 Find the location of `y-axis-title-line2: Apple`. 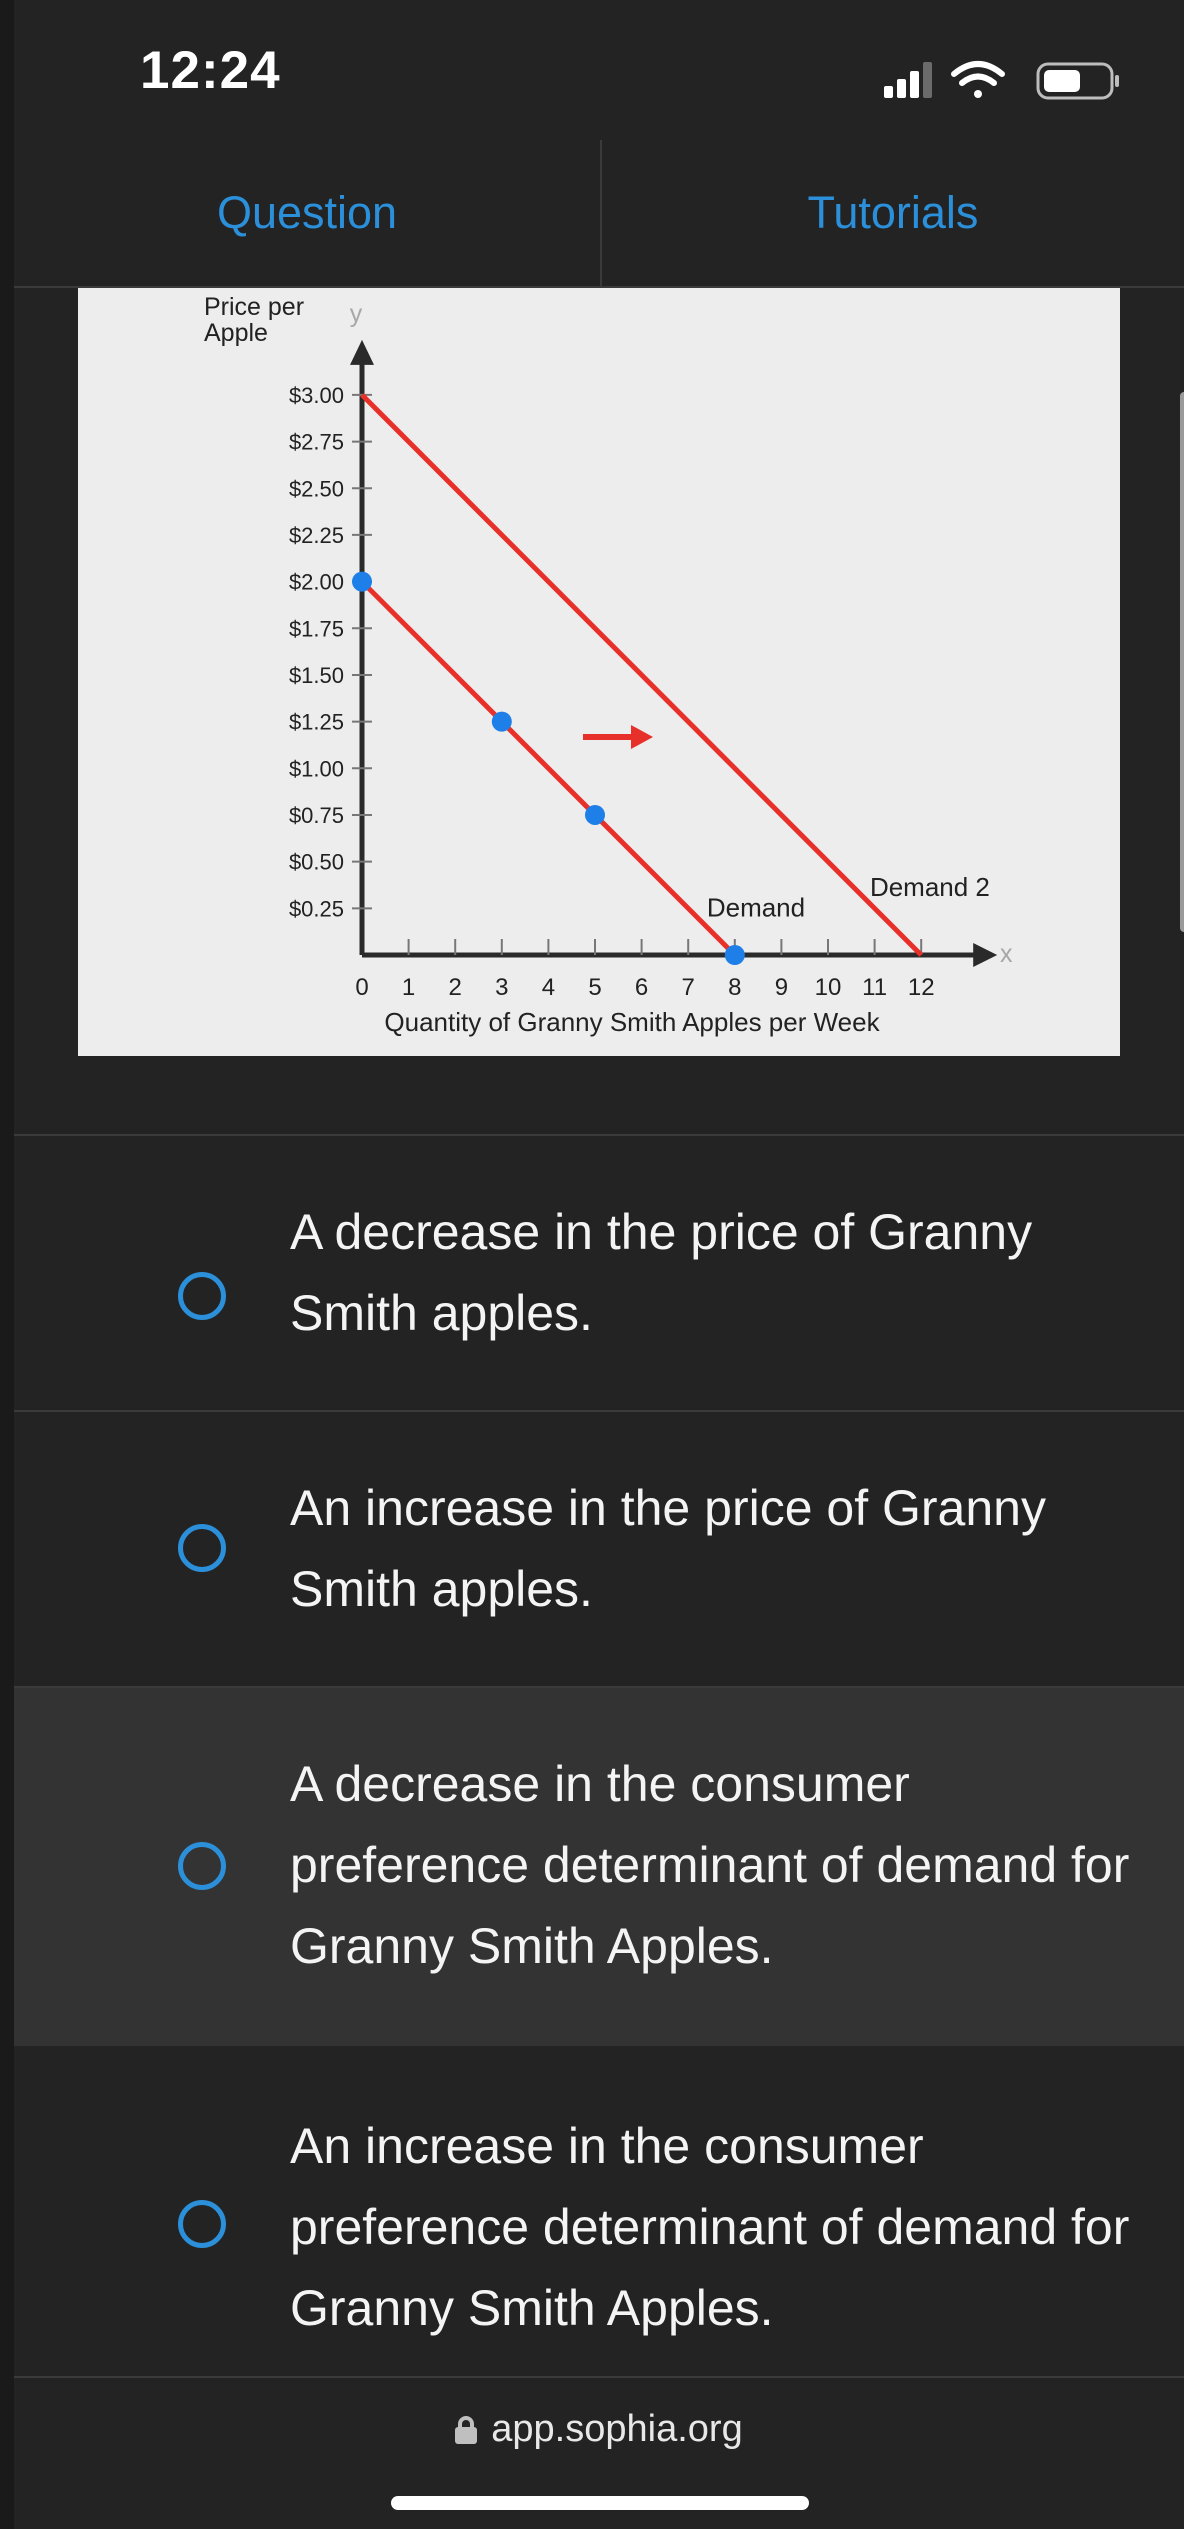

y-axis-title-line2: Apple is located at coordinates (236, 333).